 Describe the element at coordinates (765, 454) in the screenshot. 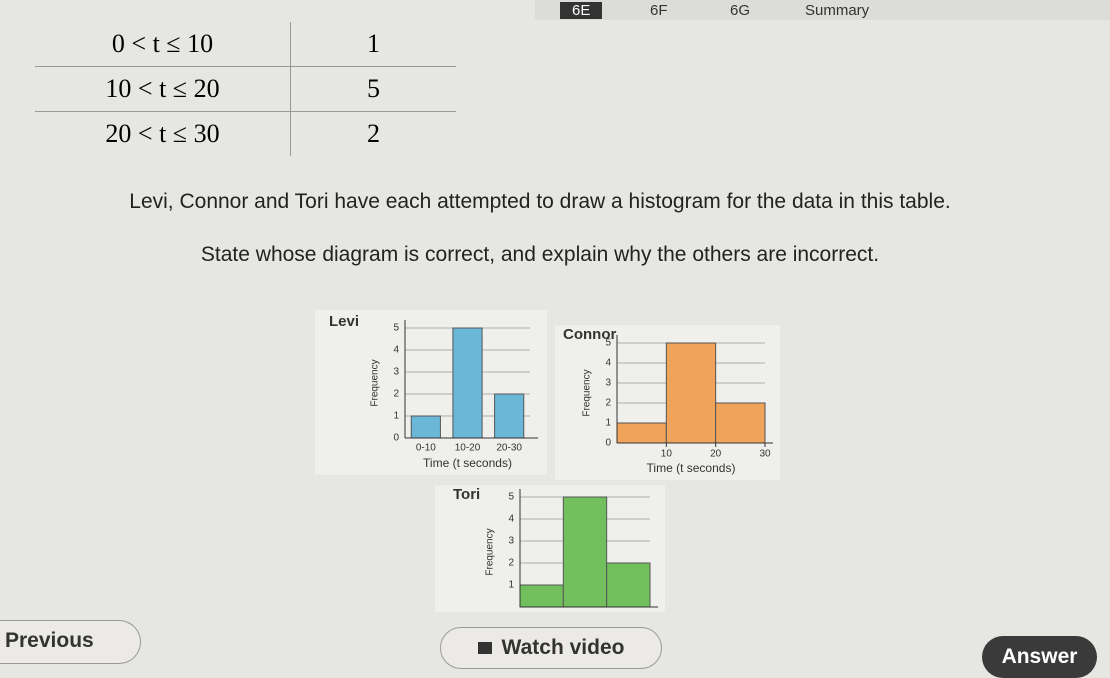

I see `x-tick-label: 30` at that location.